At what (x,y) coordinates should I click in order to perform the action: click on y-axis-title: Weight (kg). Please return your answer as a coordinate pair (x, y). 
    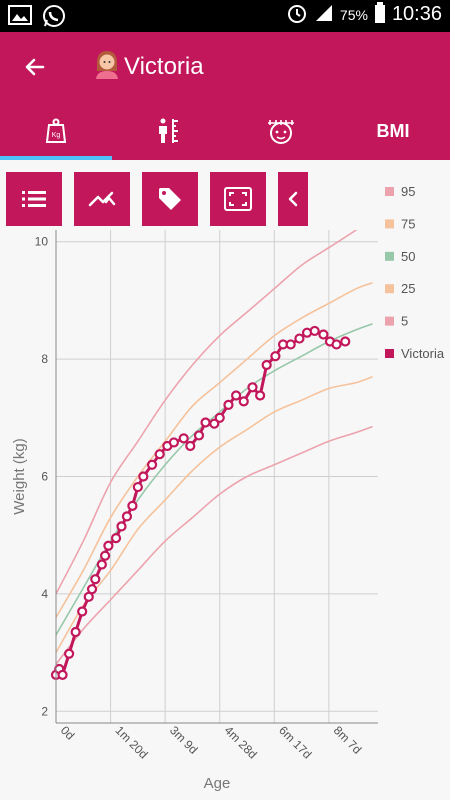
    Looking at the image, I should click on (19, 476).